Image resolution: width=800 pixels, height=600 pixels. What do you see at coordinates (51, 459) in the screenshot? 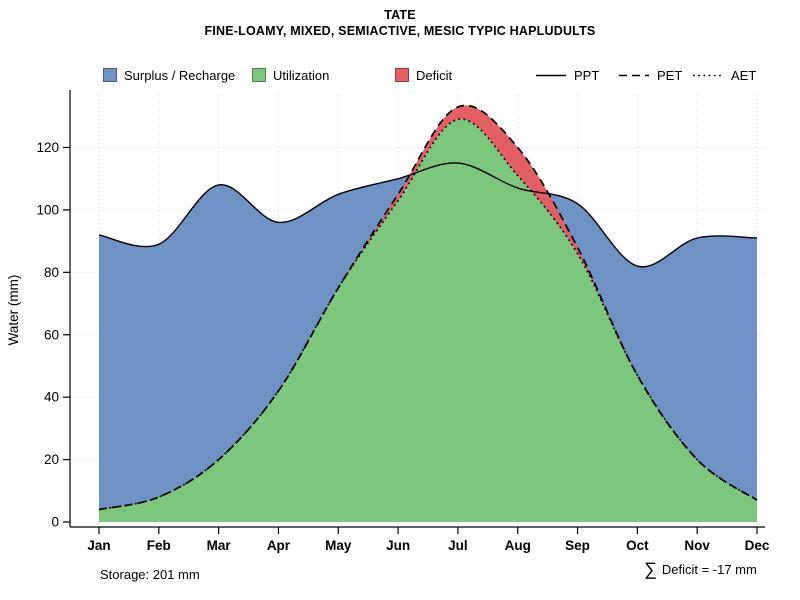
I see `y-tick-label: 20` at bounding box center [51, 459].